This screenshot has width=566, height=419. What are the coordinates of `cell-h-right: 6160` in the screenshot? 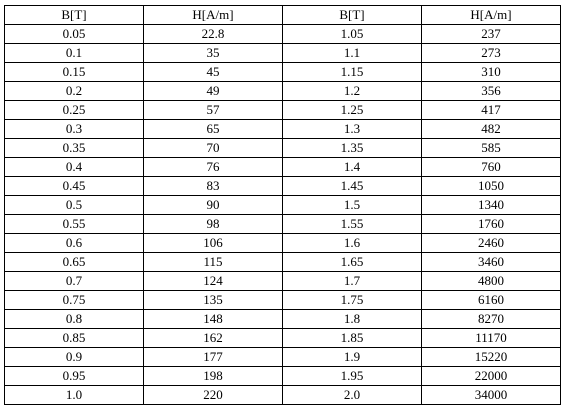 It's located at (491, 300).